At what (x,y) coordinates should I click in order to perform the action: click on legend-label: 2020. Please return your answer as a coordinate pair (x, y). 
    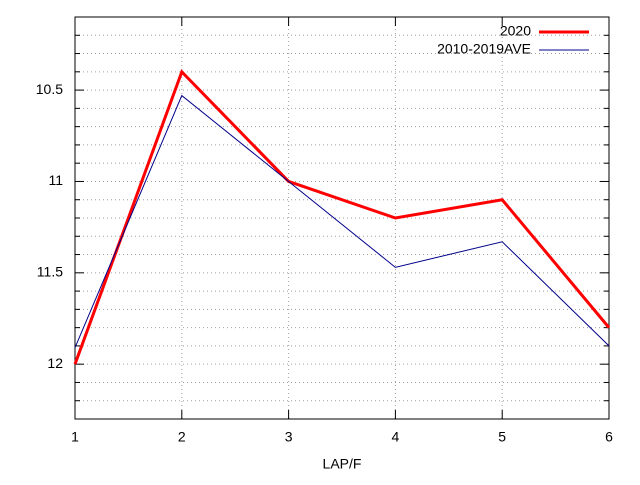
    Looking at the image, I should click on (515, 31).